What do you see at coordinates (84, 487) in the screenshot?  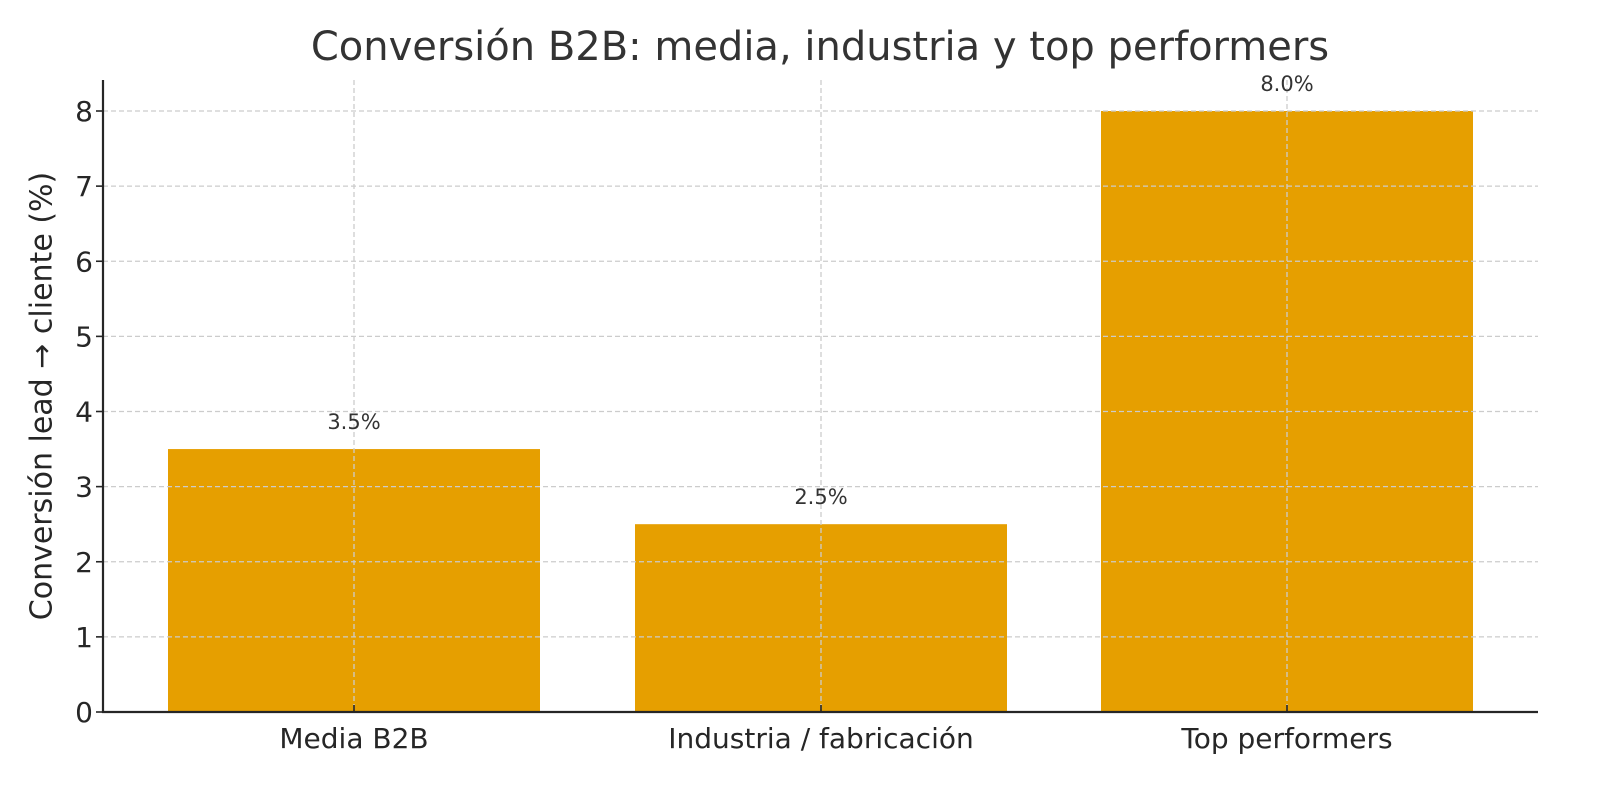 I see `y-tick-label: 3` at bounding box center [84, 487].